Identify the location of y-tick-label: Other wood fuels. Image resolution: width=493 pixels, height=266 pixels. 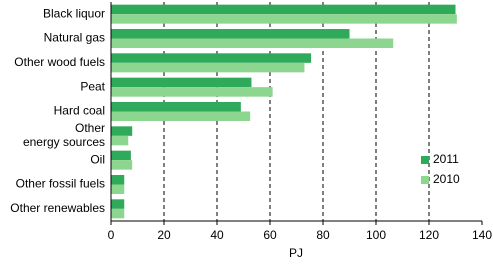
(59, 62).